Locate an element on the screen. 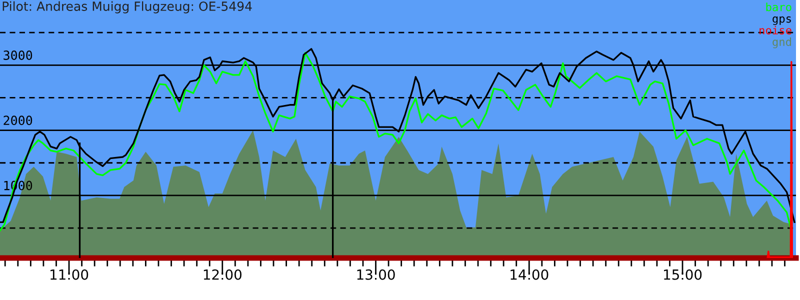 This screenshot has width=800, height=300. x-tick-label: 11:00 is located at coordinates (69, 274).